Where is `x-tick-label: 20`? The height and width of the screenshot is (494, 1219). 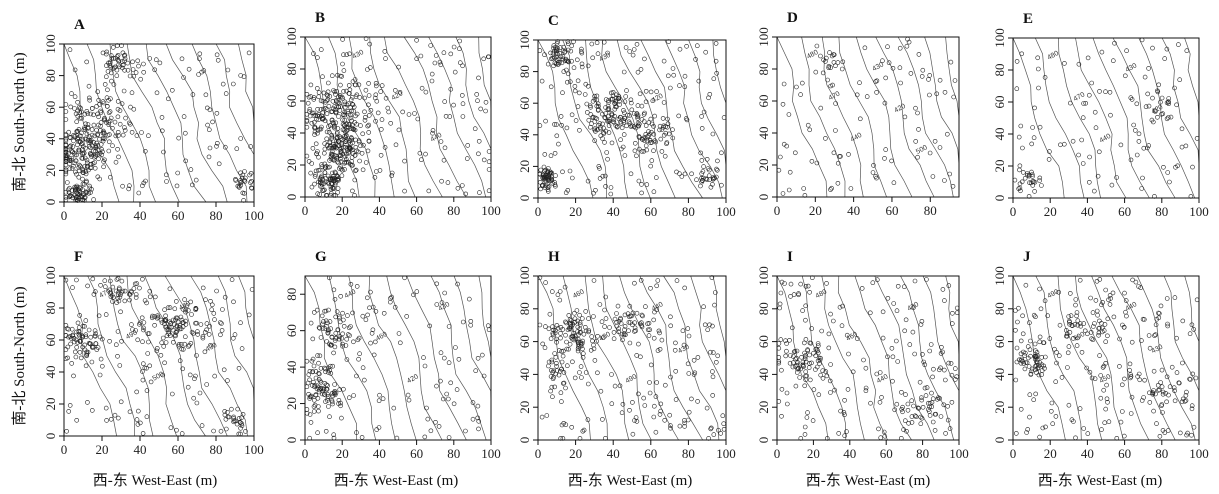
x-tick-label: 20 is located at coordinates (813, 453).